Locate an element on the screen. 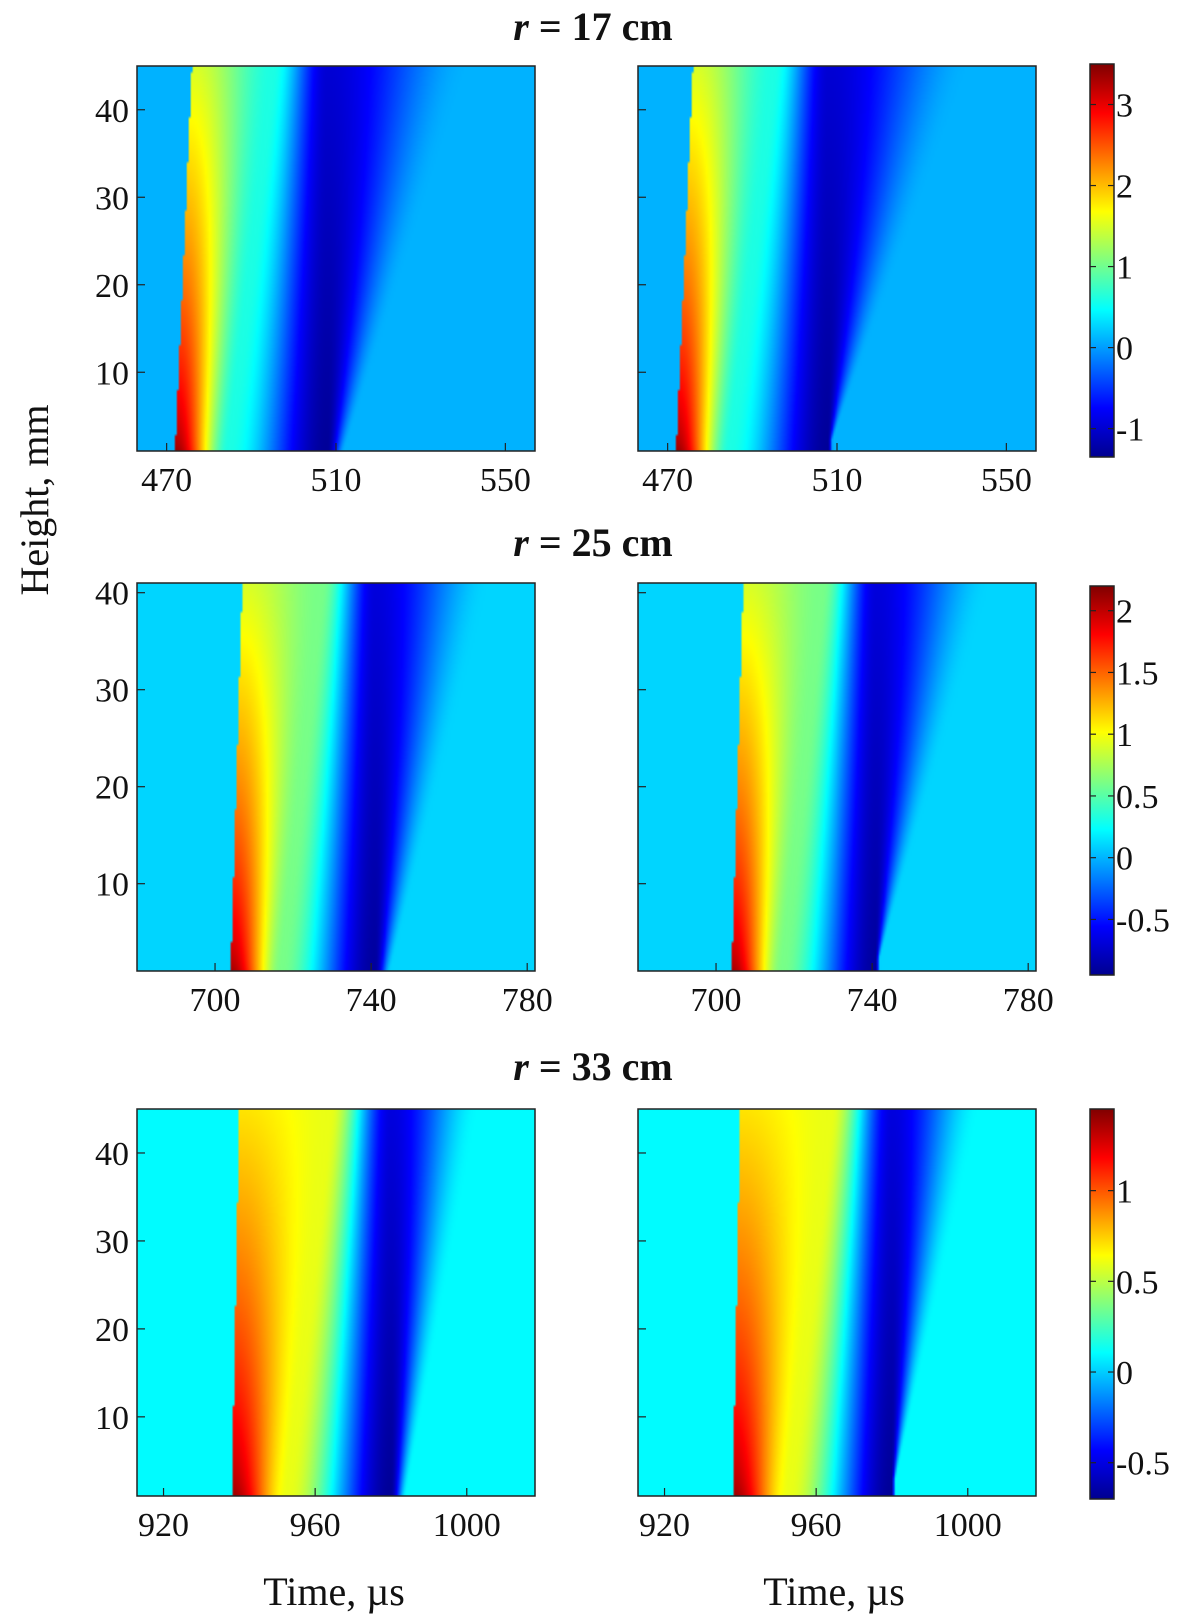 The image size is (1200, 1619). title-r-value: = 33 cm is located at coordinates (601, 1066).